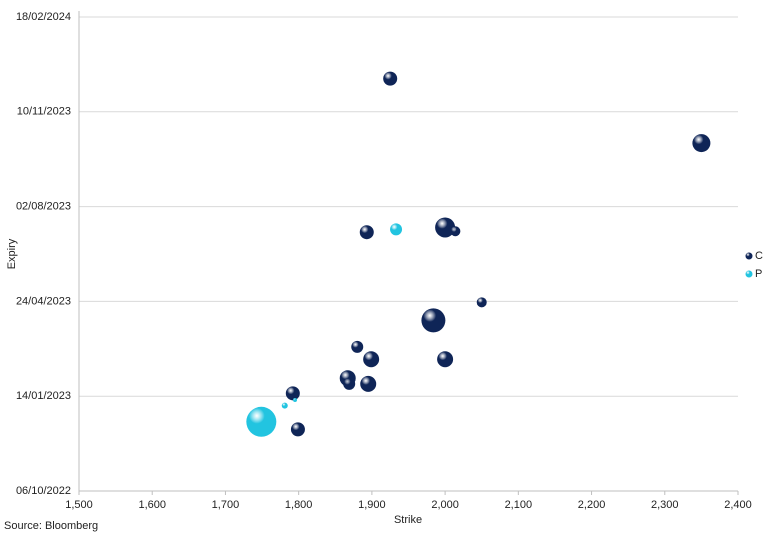 This screenshot has height=534, width=770. Describe the element at coordinates (758, 274) in the screenshot. I see `legend-label: P` at that location.